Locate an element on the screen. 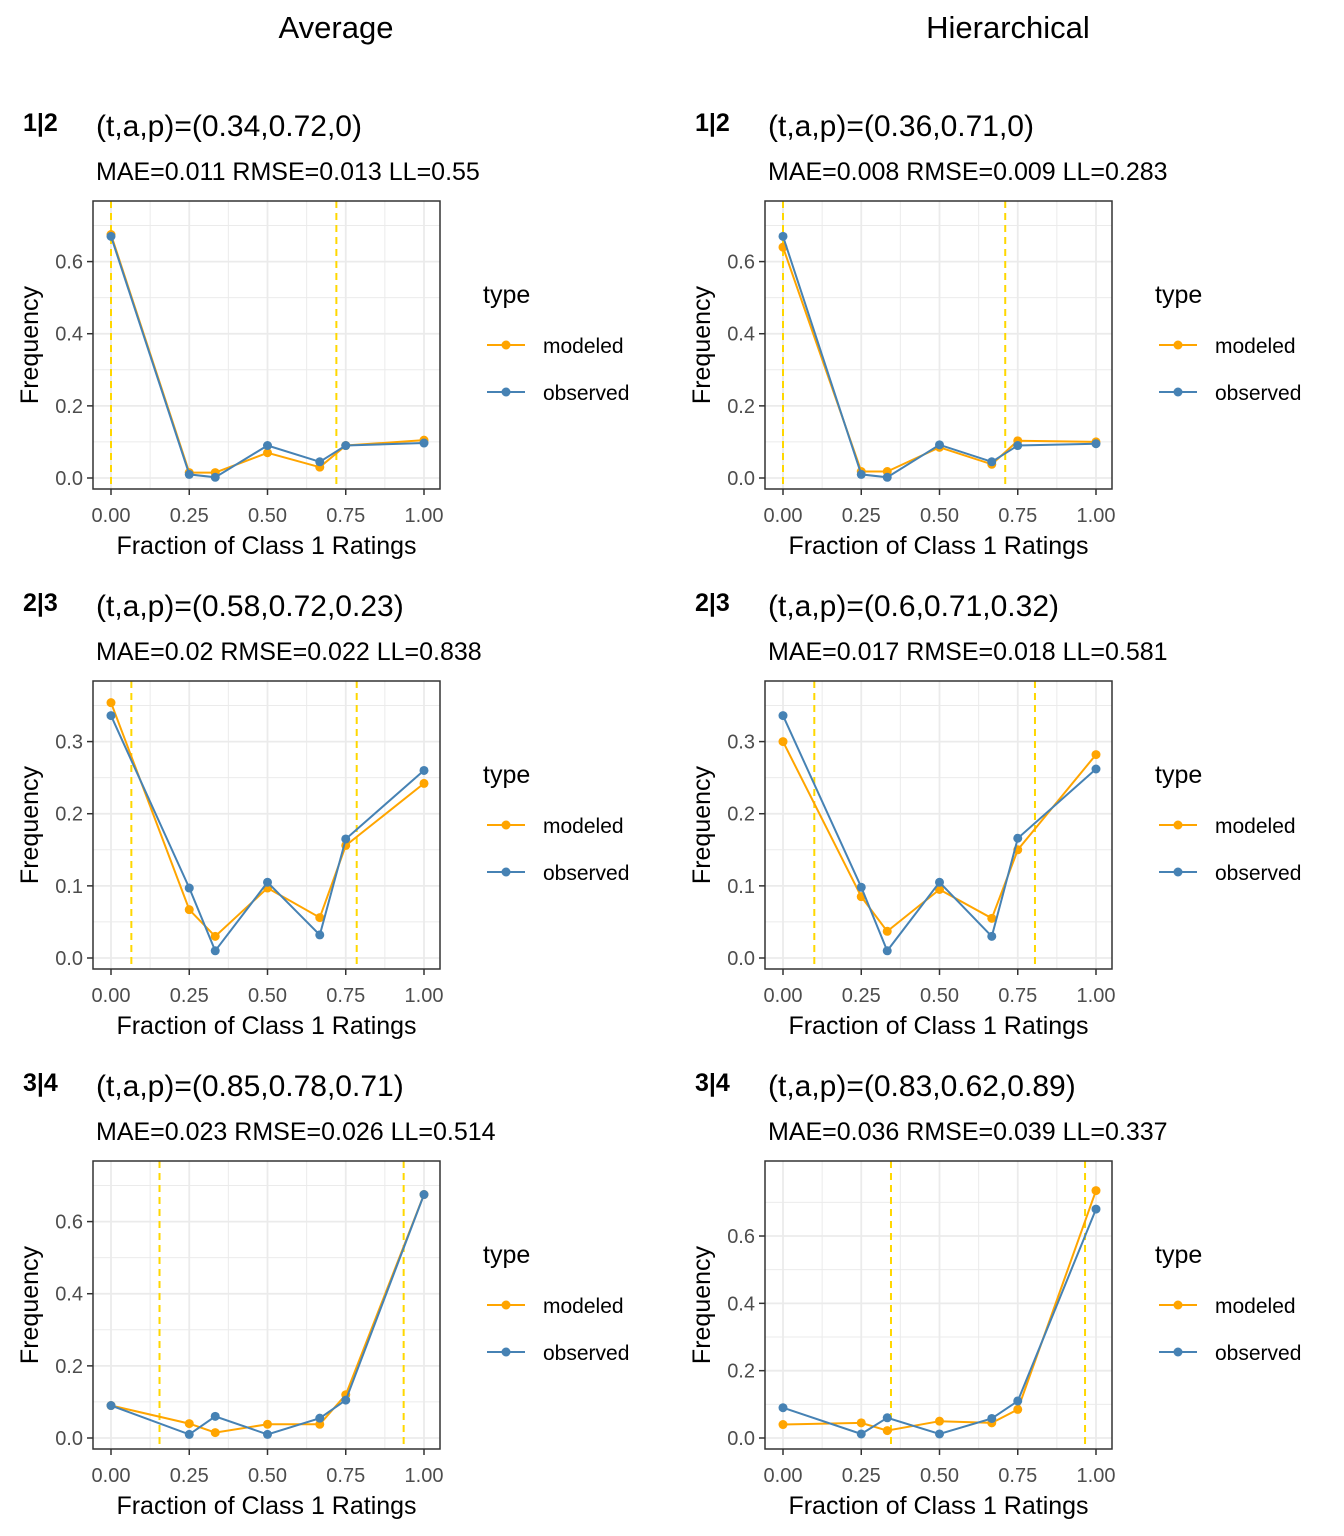 Image resolution: width=1344 pixels, height=1536 pixels. panel-subtitle: MAE=0.023 RMSE=0.026 LL=0.514 is located at coordinates (296, 1132).